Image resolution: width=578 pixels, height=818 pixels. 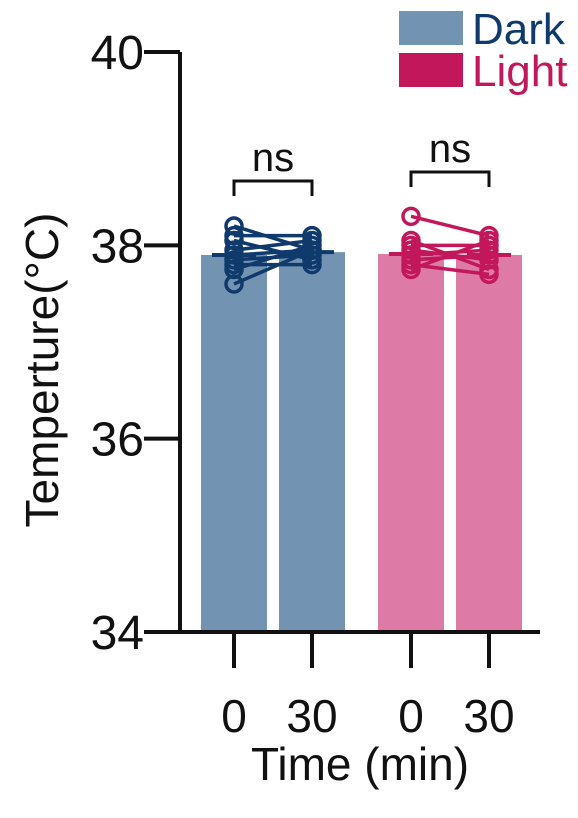 What do you see at coordinates (450, 178) in the screenshot?
I see `significance-bracket-light` at bounding box center [450, 178].